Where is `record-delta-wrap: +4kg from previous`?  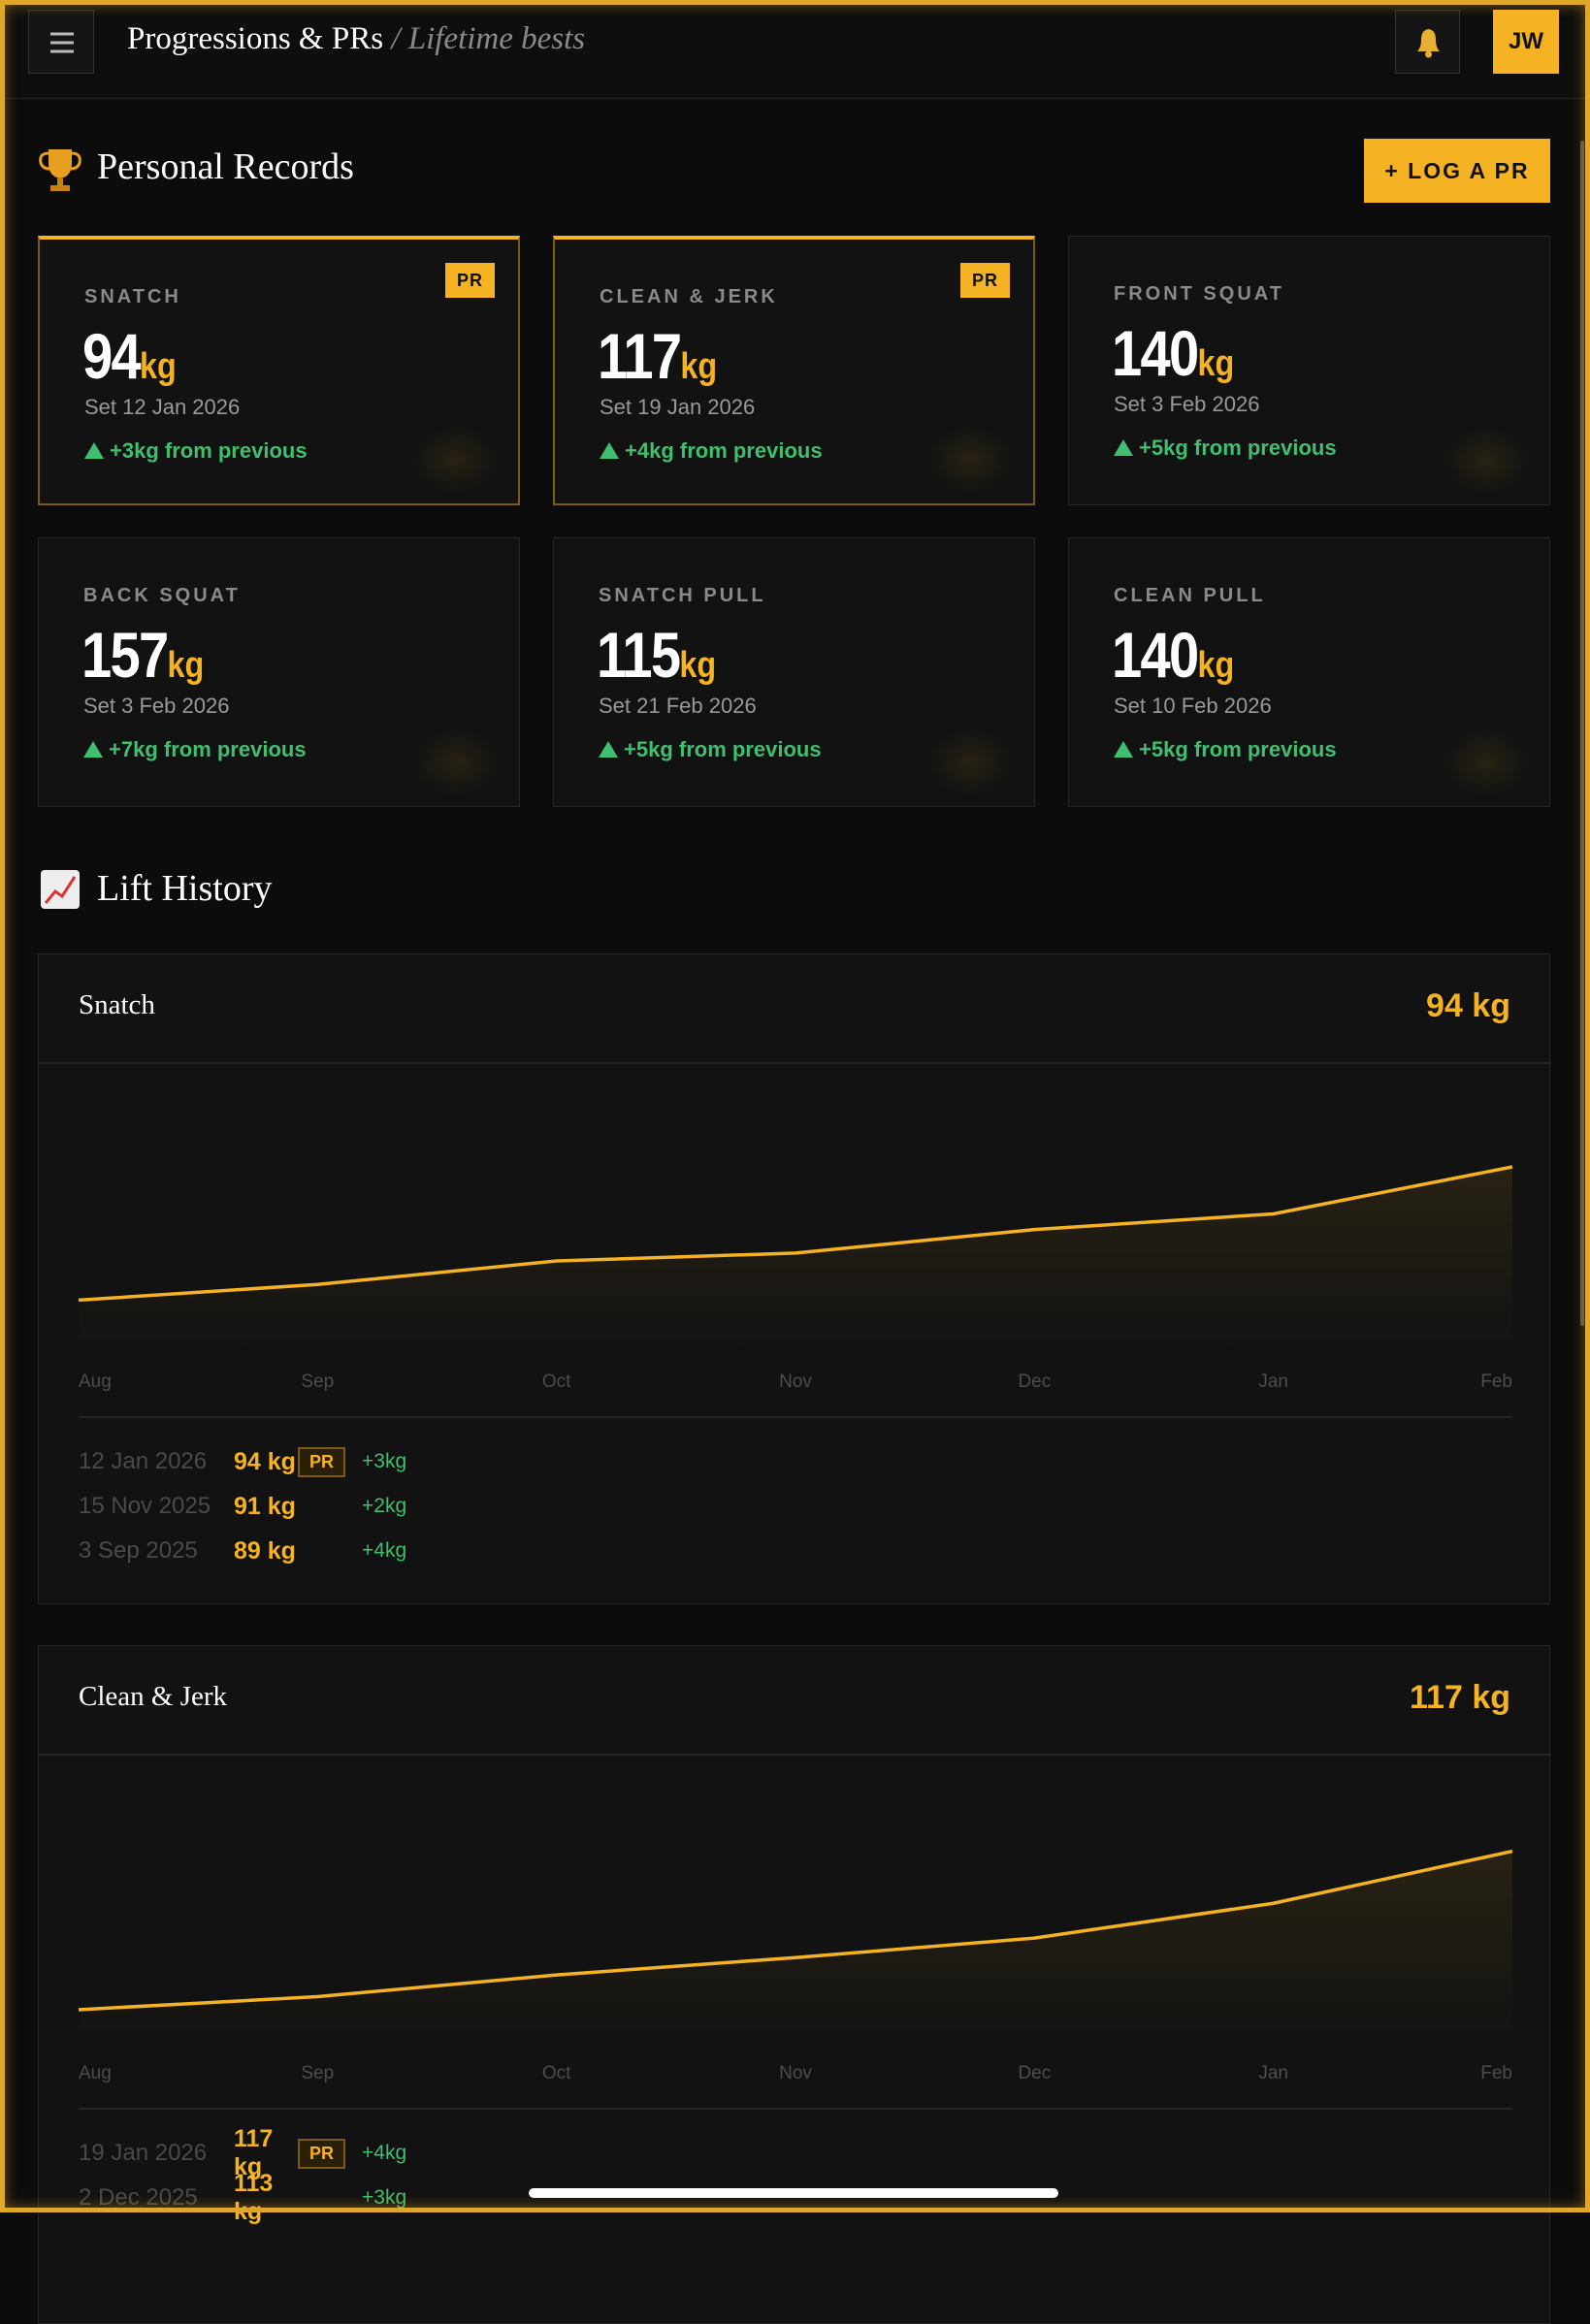
record-delta-wrap: +4kg from previous is located at coordinates (712, 451).